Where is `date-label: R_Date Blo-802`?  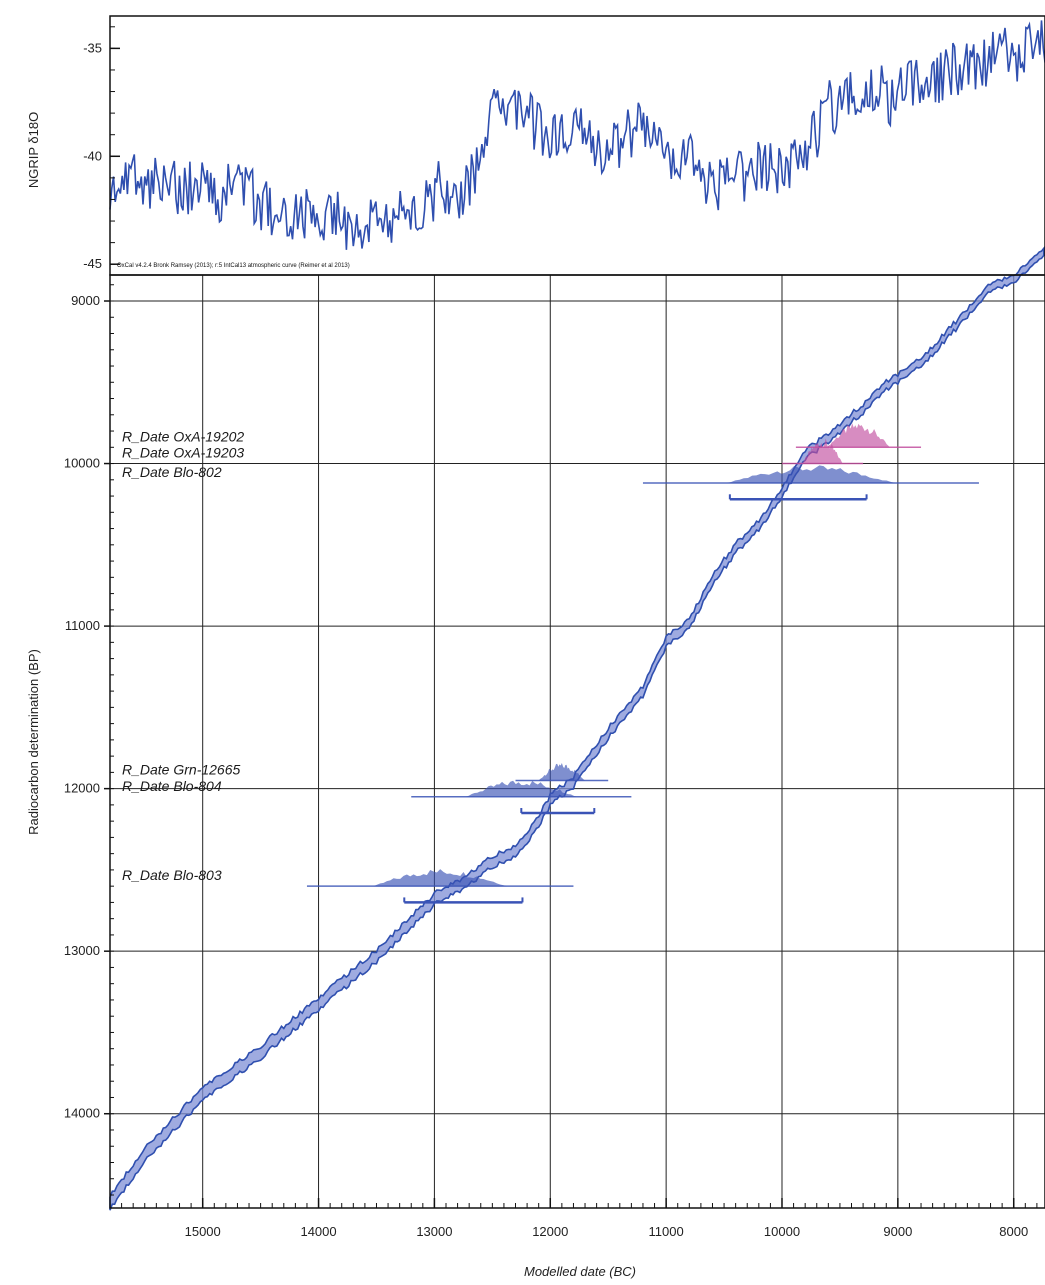 date-label: R_Date Blo-802 is located at coordinates (172, 472).